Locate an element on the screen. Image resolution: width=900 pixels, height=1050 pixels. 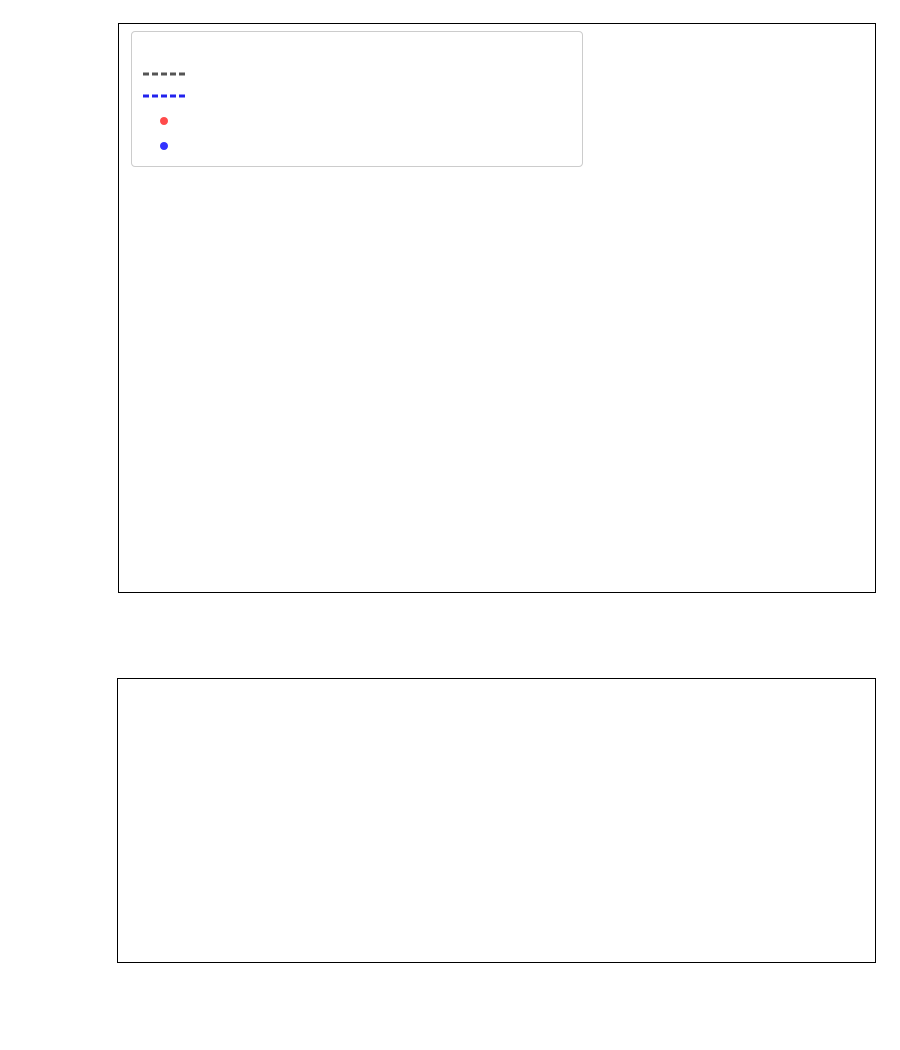
dashed-line-icon-platepar is located at coordinates (164, 74).